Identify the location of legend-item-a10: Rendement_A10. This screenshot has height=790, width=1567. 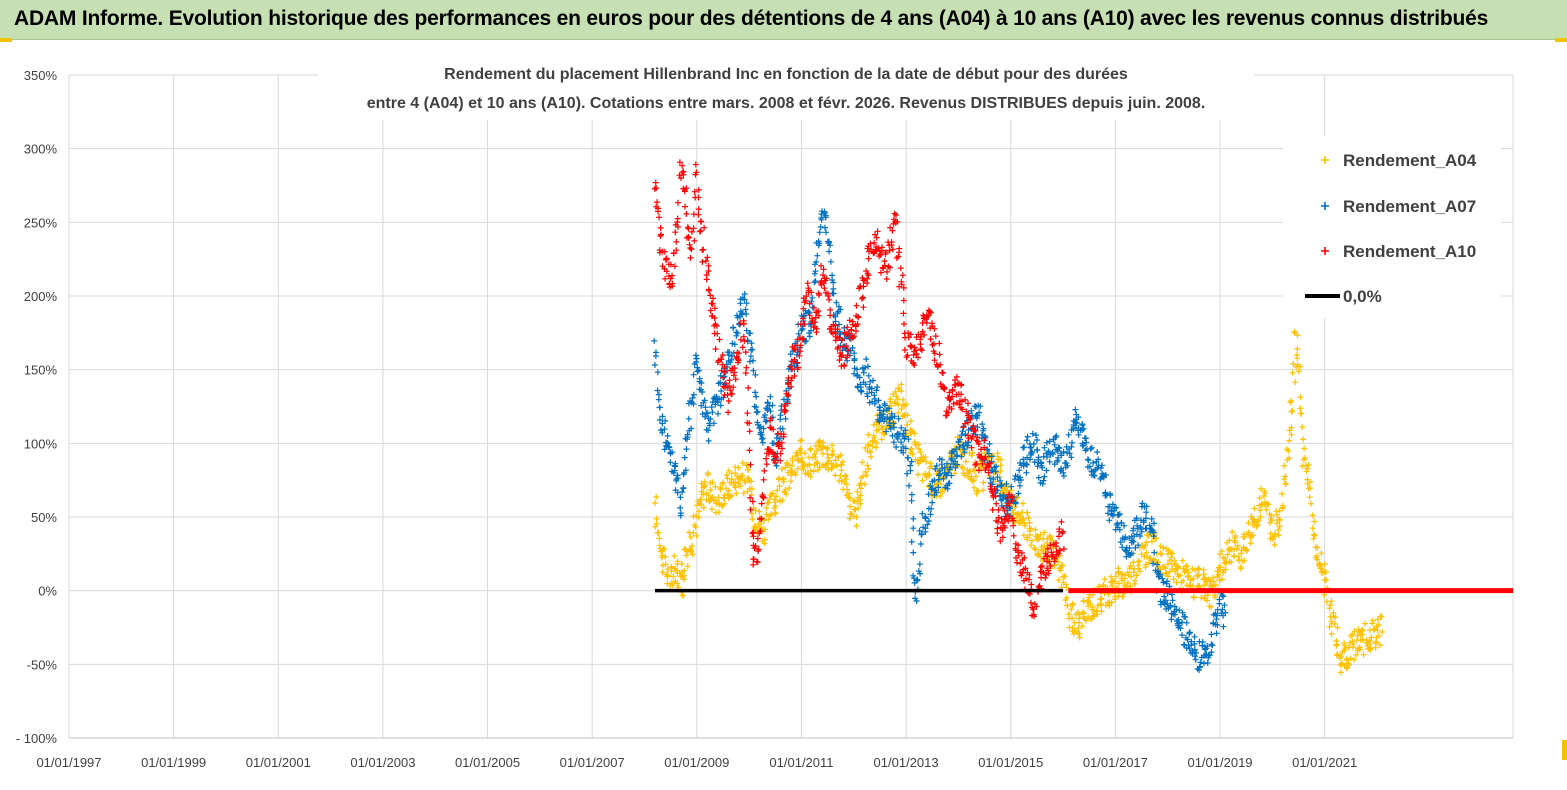
(1398, 251).